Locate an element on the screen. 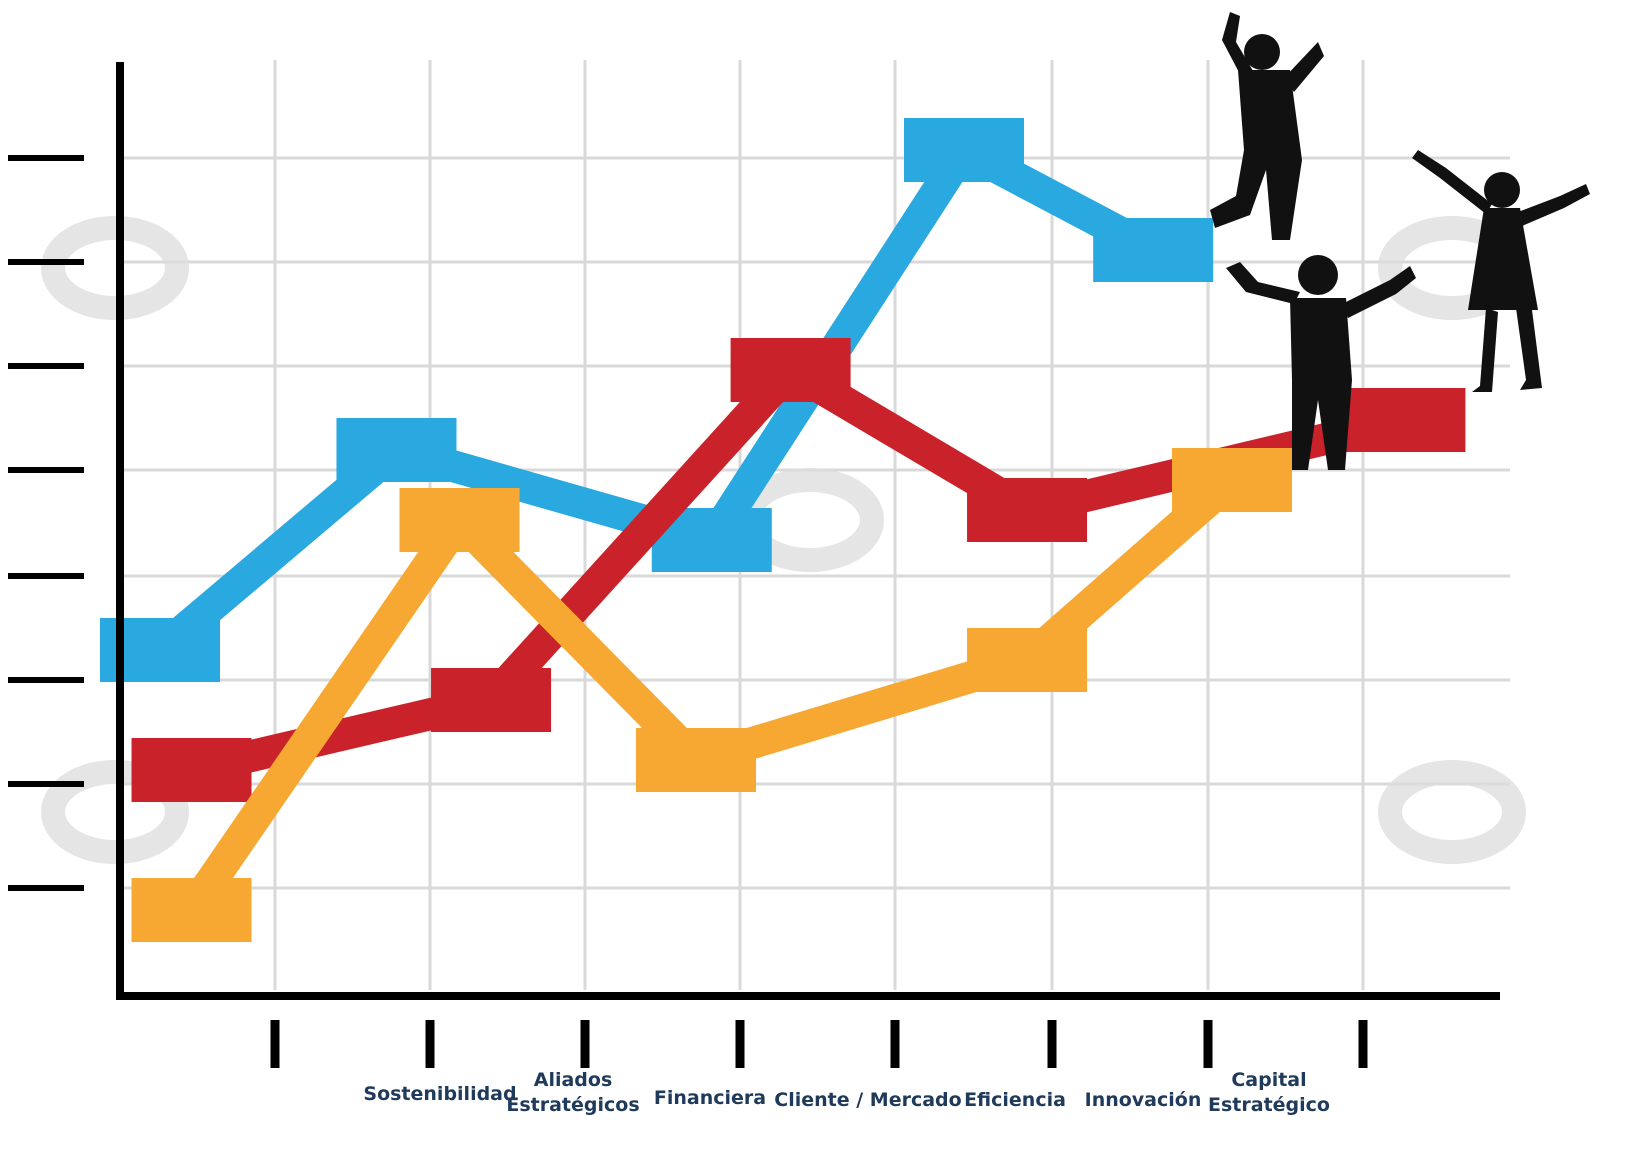  category-label-2: Financiera is located at coordinates (710, 1098).